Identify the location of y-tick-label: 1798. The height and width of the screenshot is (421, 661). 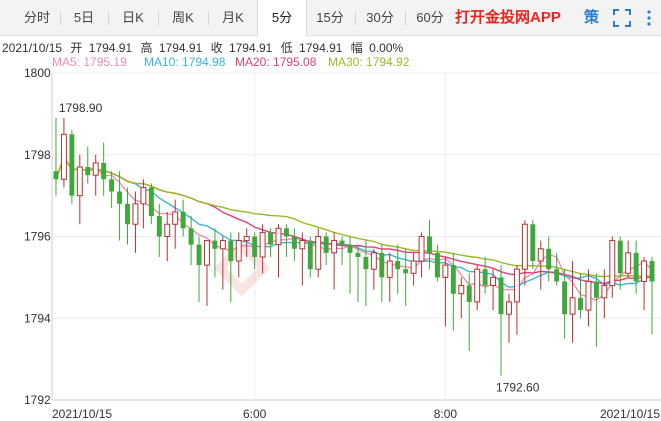
(37, 155).